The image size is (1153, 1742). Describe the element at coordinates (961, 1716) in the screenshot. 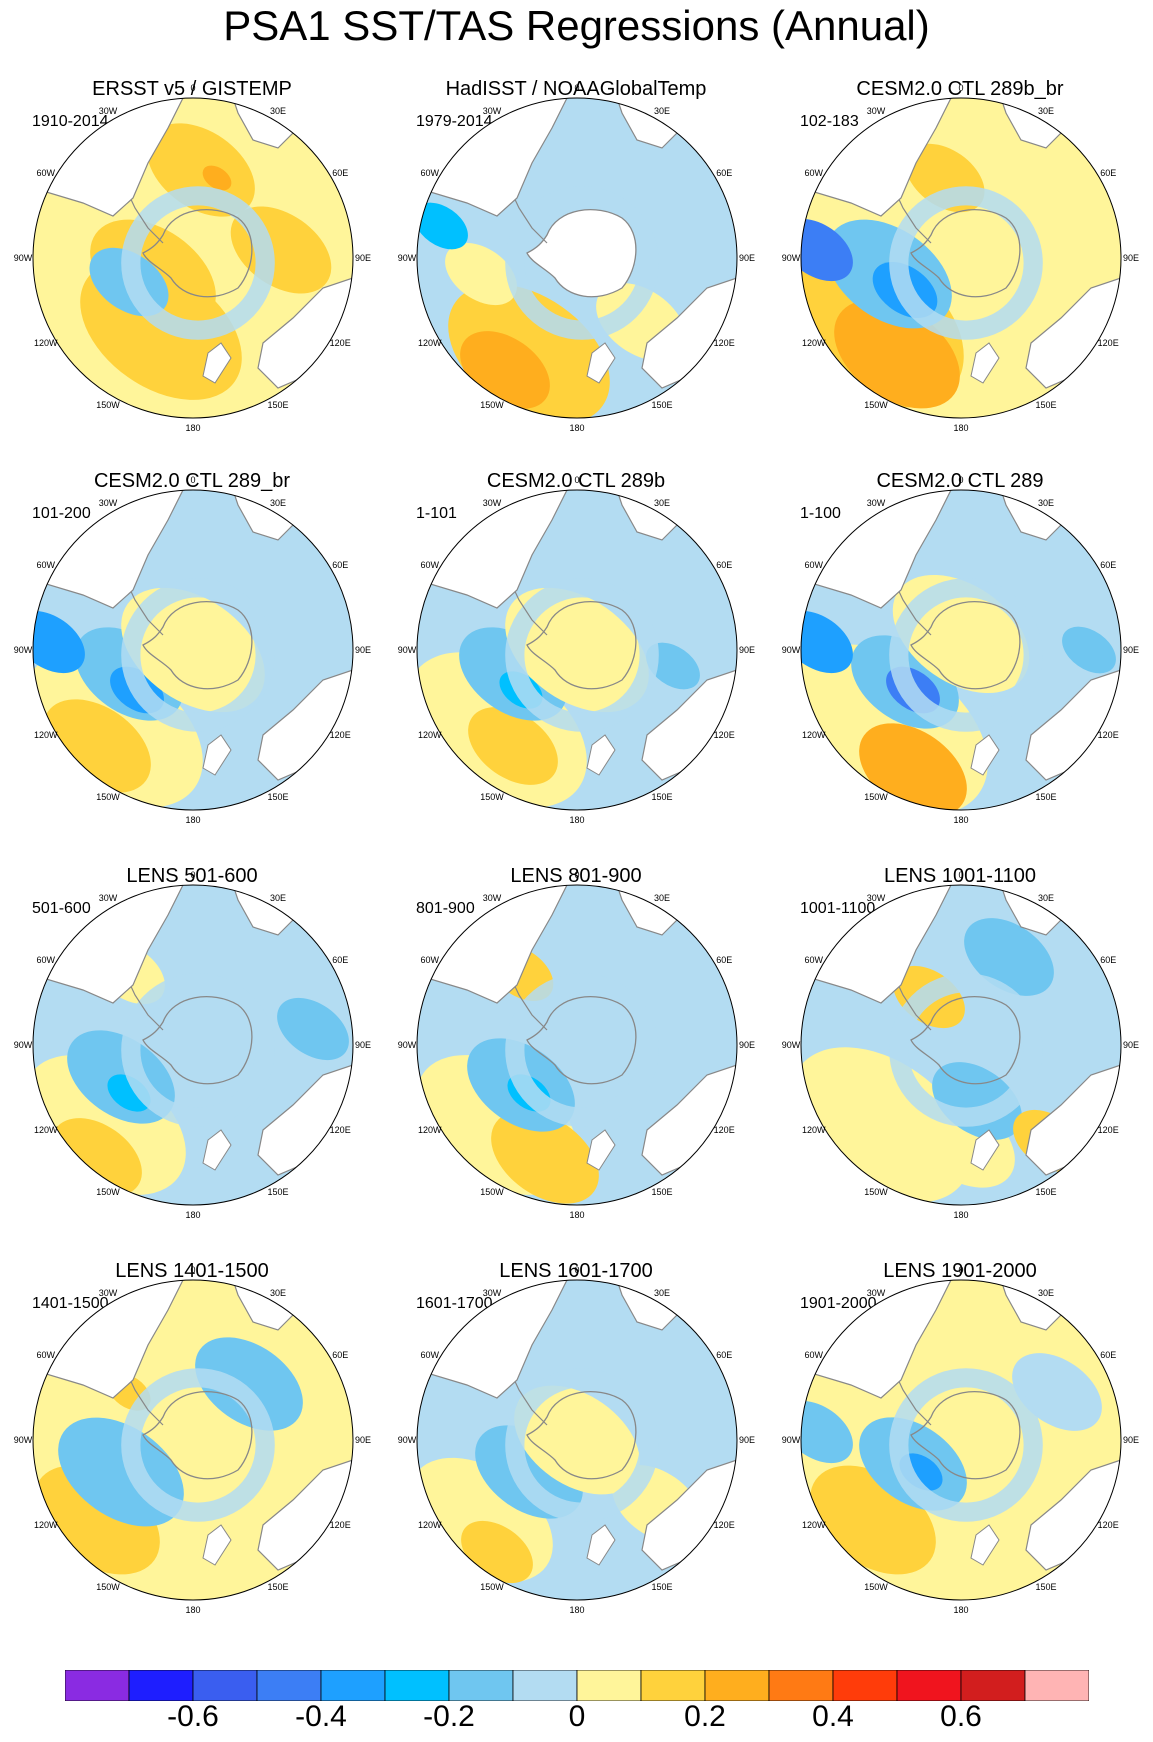

I see `colorbar-tick-label: 0.6` at that location.